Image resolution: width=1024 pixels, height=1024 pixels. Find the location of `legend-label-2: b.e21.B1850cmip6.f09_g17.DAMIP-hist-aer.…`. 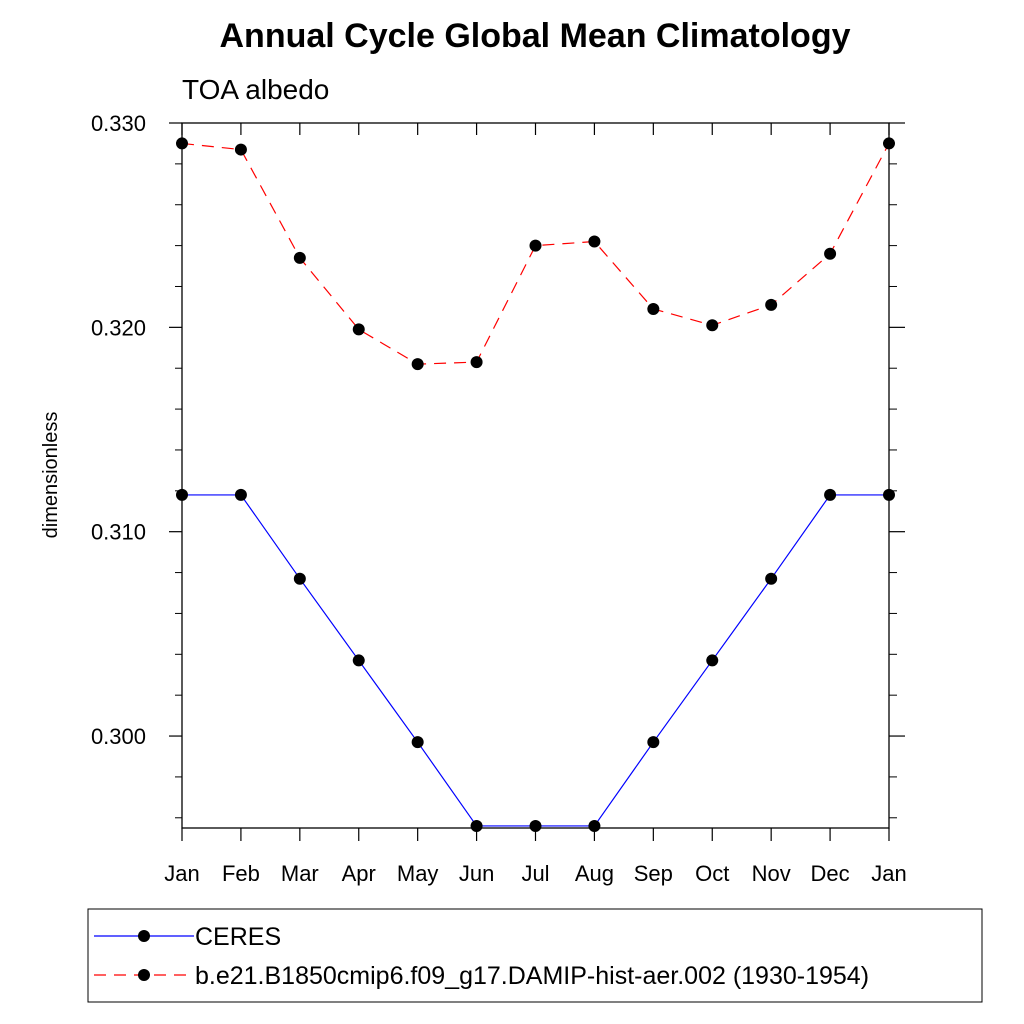

legend-label-2: b.e21.B1850cmip6.f09_g17.DAMIP-hist-aer.… is located at coordinates (532, 976).